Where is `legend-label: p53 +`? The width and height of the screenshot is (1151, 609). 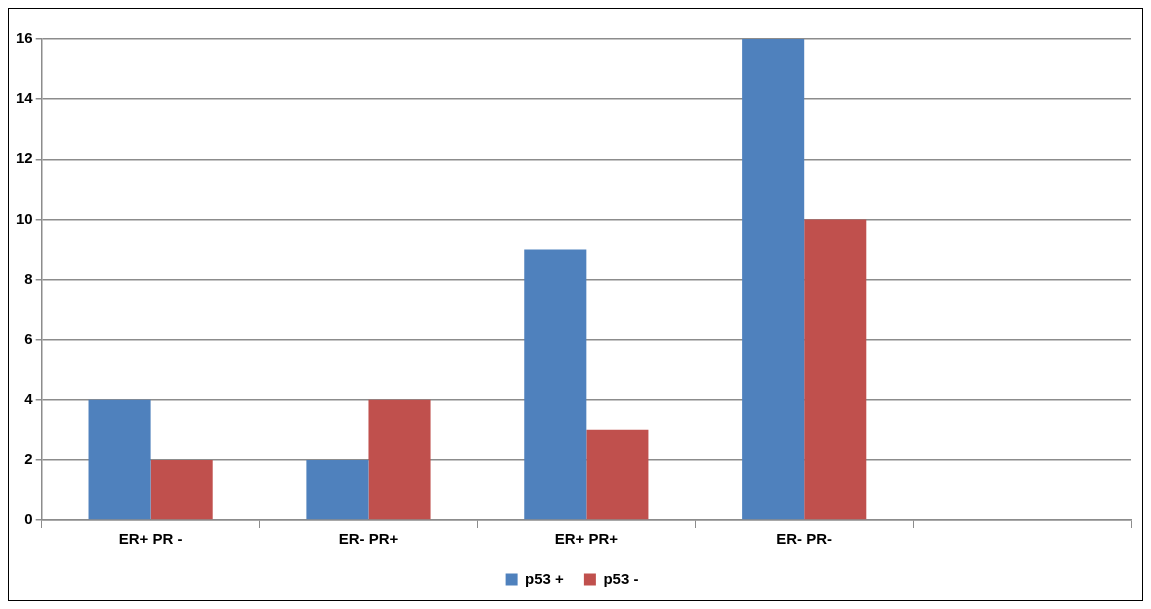 legend-label: p53 + is located at coordinates (545, 578).